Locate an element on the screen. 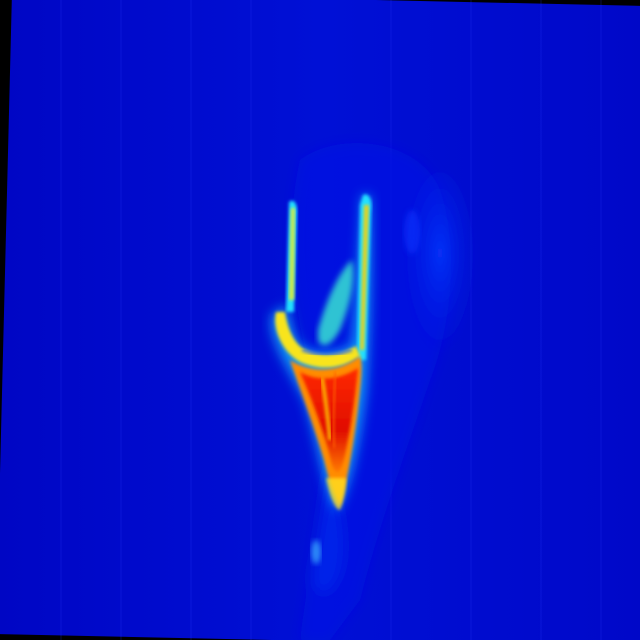  chin-glow is located at coordinates (316, 552).